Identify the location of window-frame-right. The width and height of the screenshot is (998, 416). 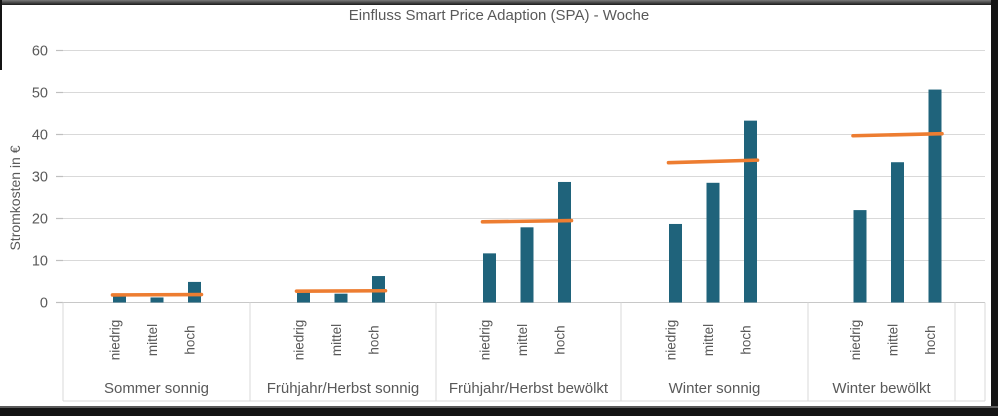
(994, 208).